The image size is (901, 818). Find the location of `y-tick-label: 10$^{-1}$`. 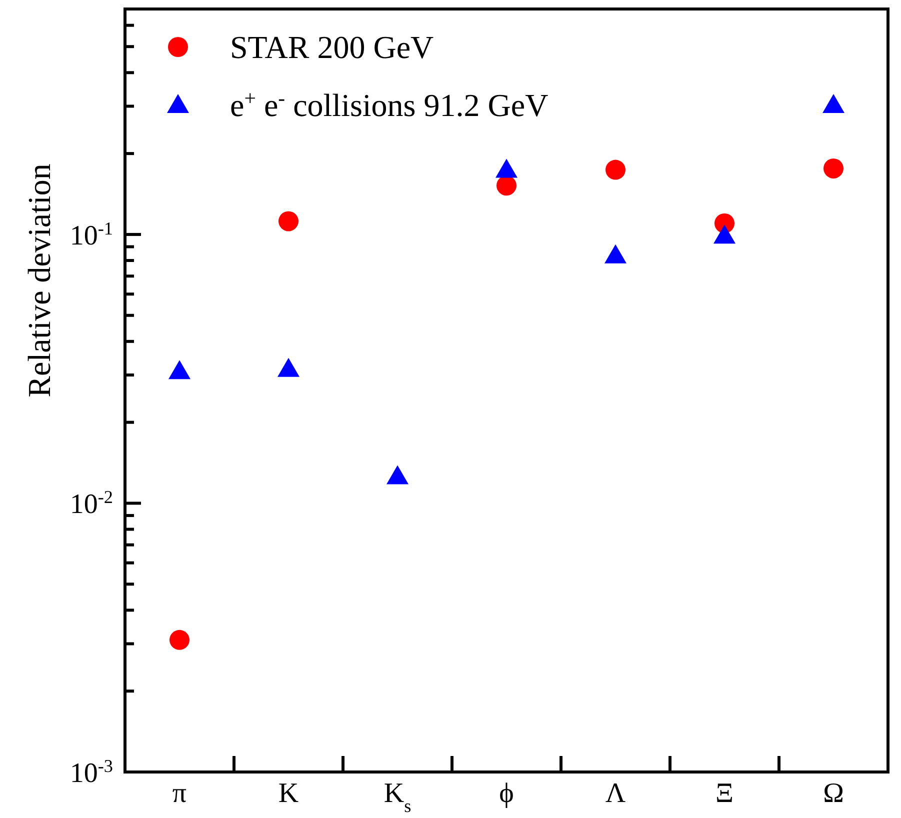

y-tick-label: 10$^{-1}$ is located at coordinates (91, 235).